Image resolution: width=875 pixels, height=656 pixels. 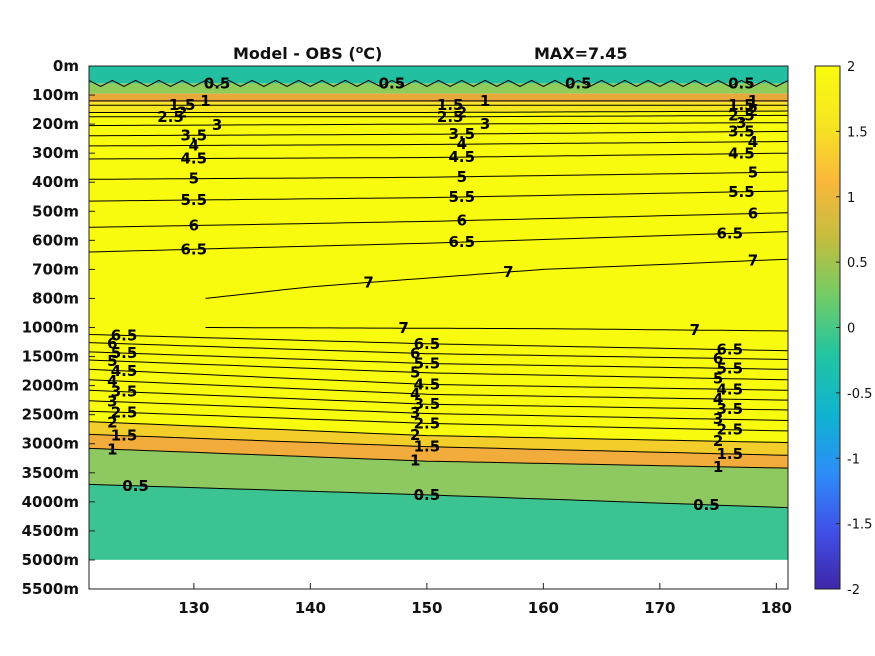 What do you see at coordinates (55, 269) in the screenshot?
I see `y-tick-label: 700m` at bounding box center [55, 269].